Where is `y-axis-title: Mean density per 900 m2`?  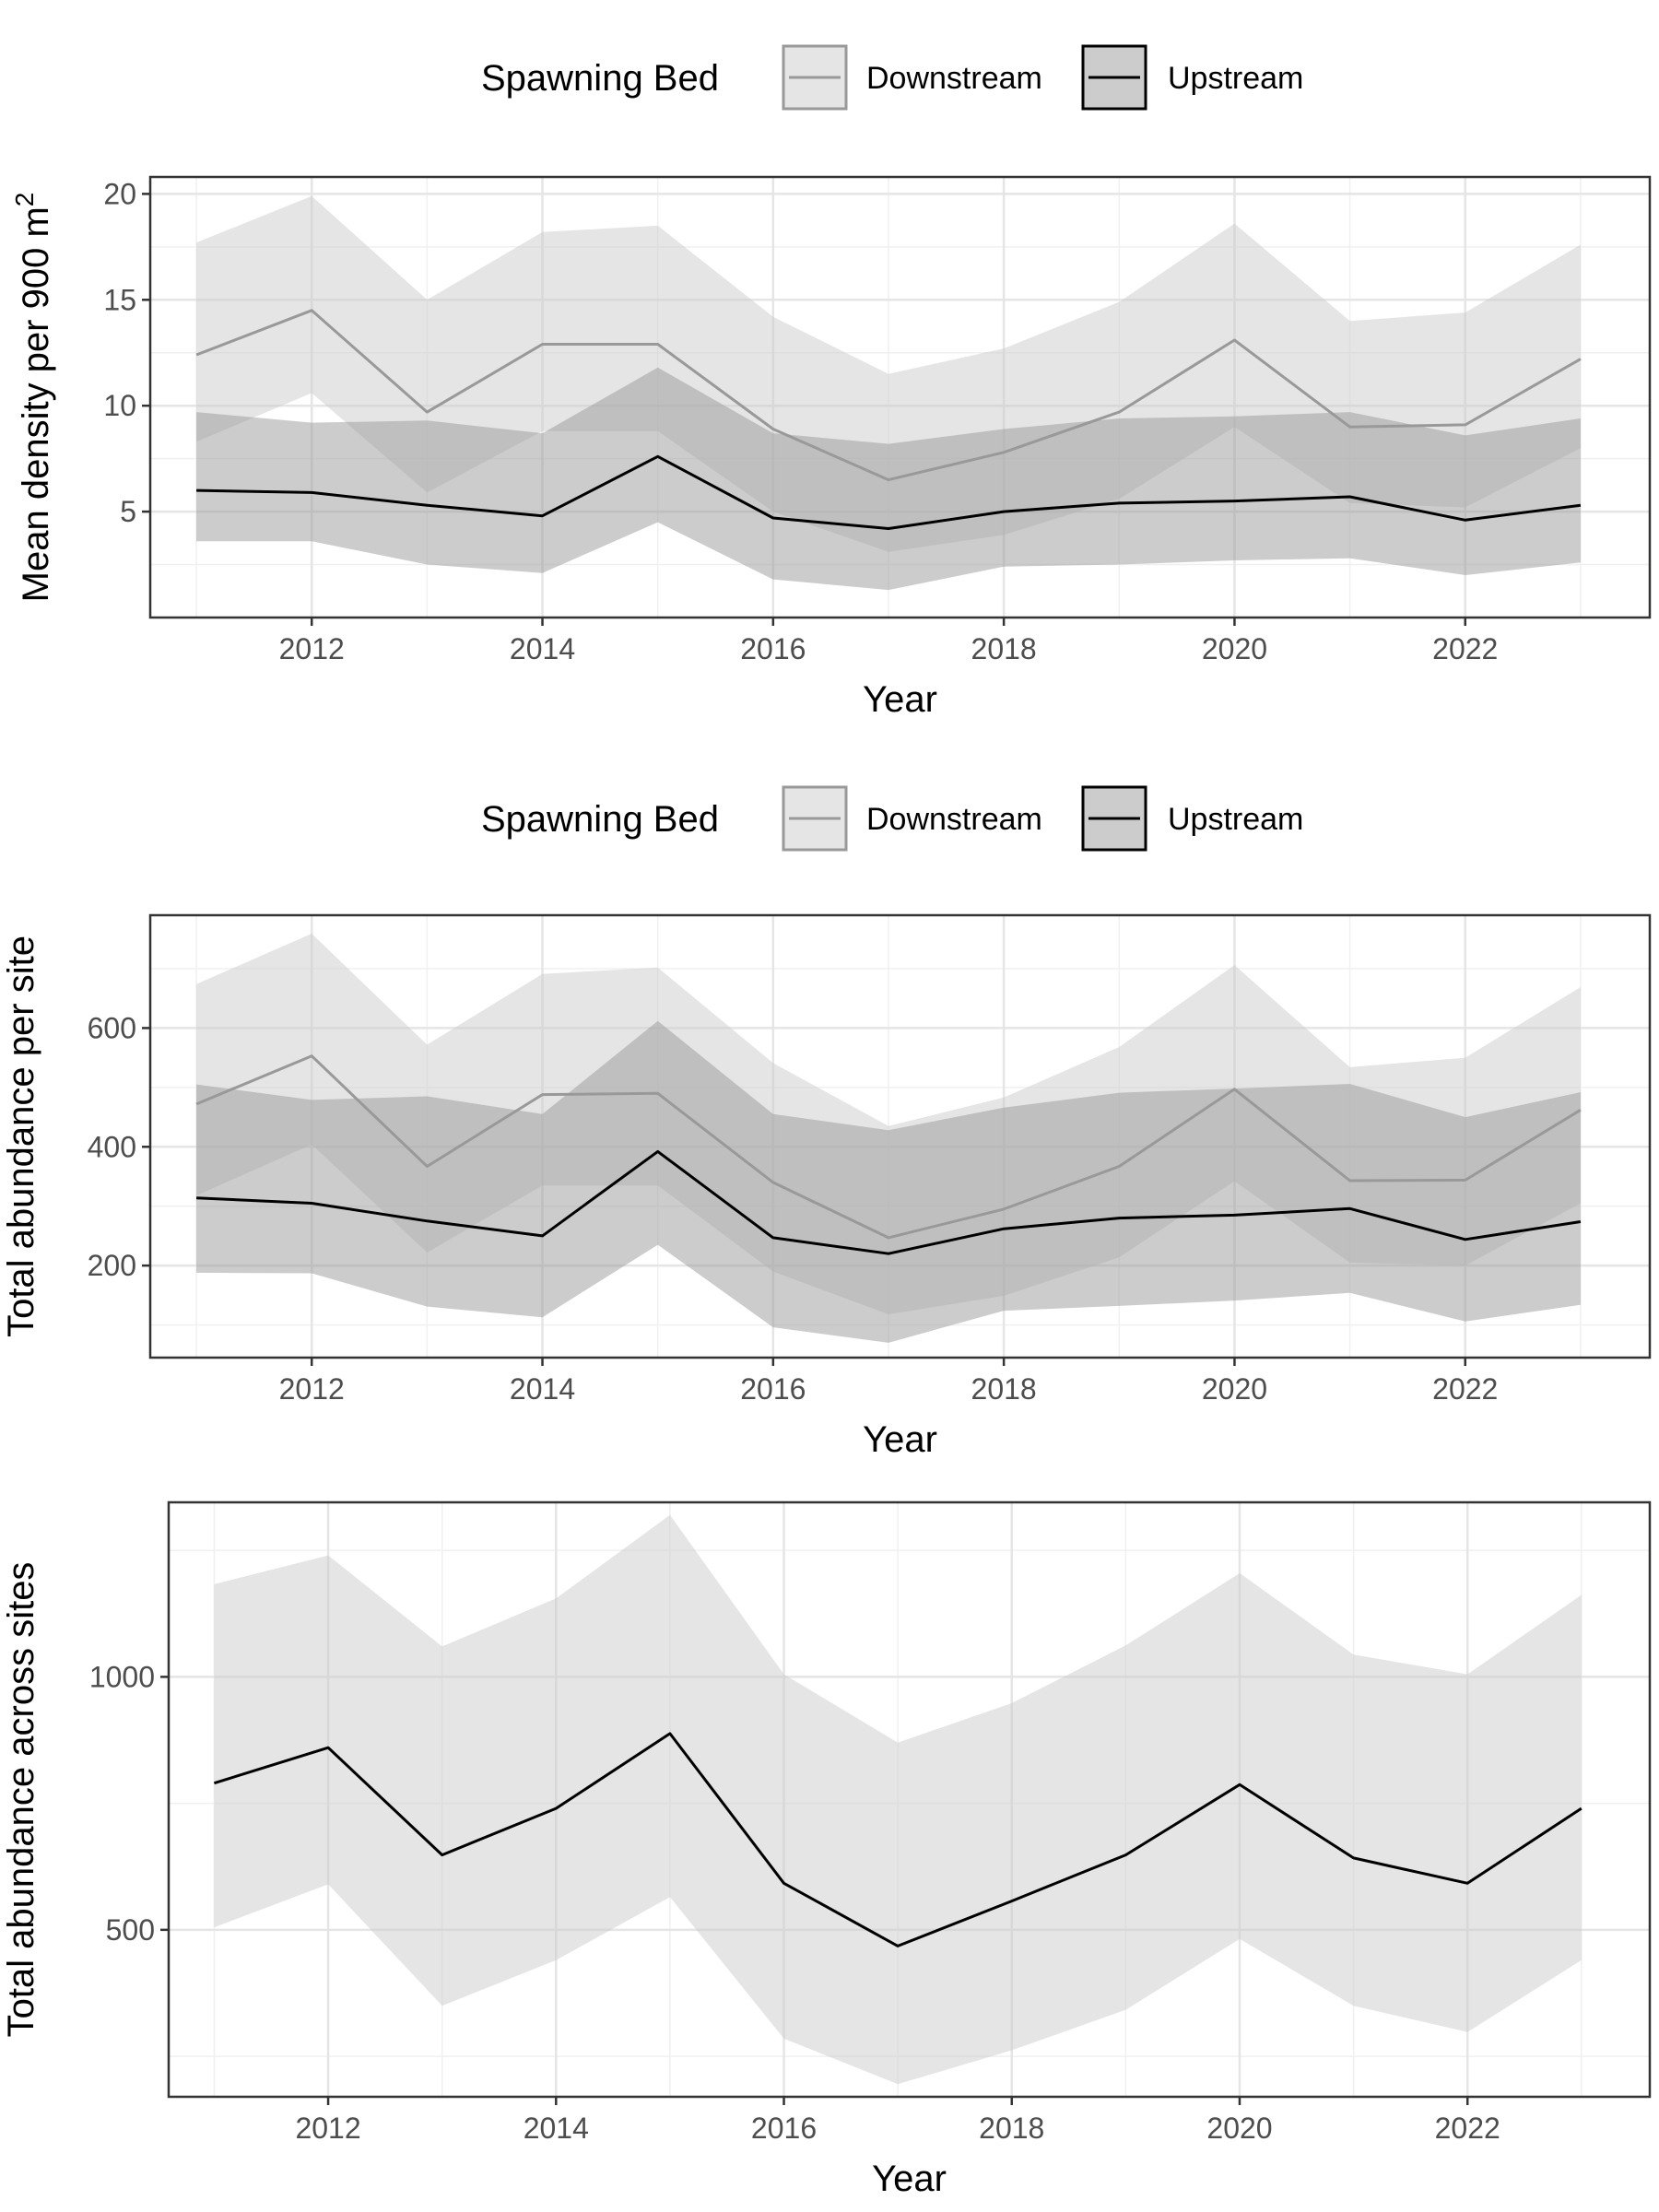 y-axis-title: Mean density per 900 m2 is located at coordinates (33, 398).